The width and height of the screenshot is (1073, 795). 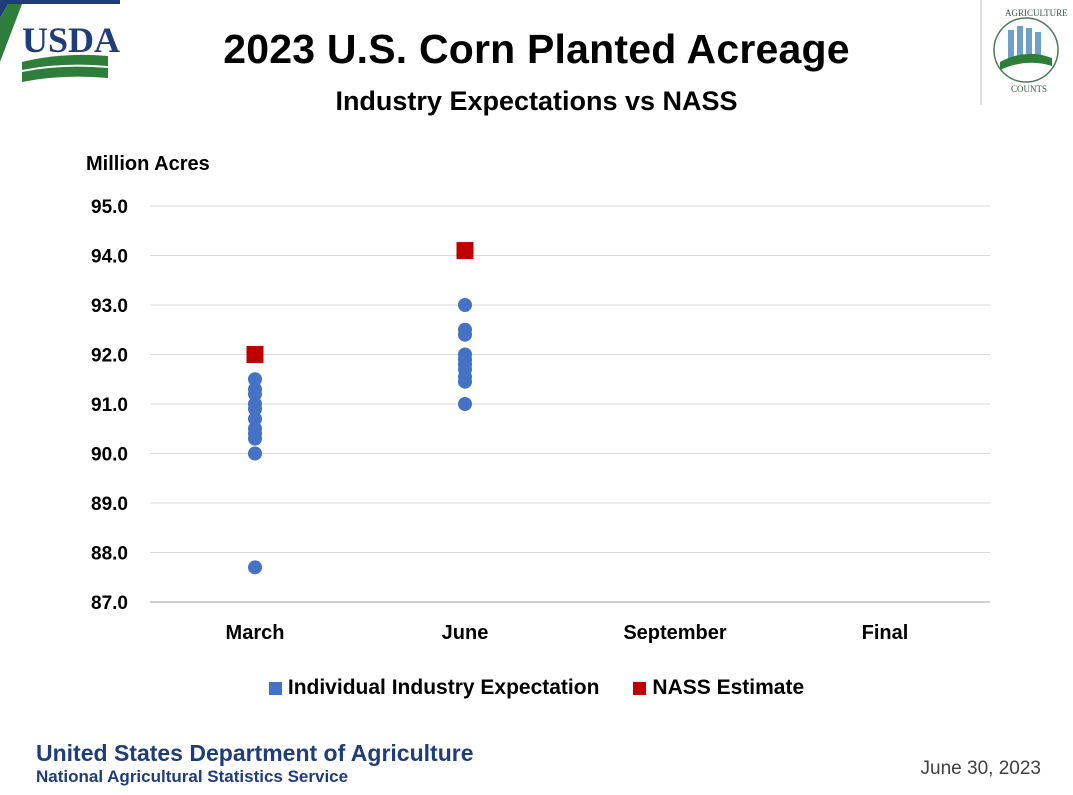 What do you see at coordinates (465, 633) in the screenshot?
I see `x-tick-label: June` at bounding box center [465, 633].